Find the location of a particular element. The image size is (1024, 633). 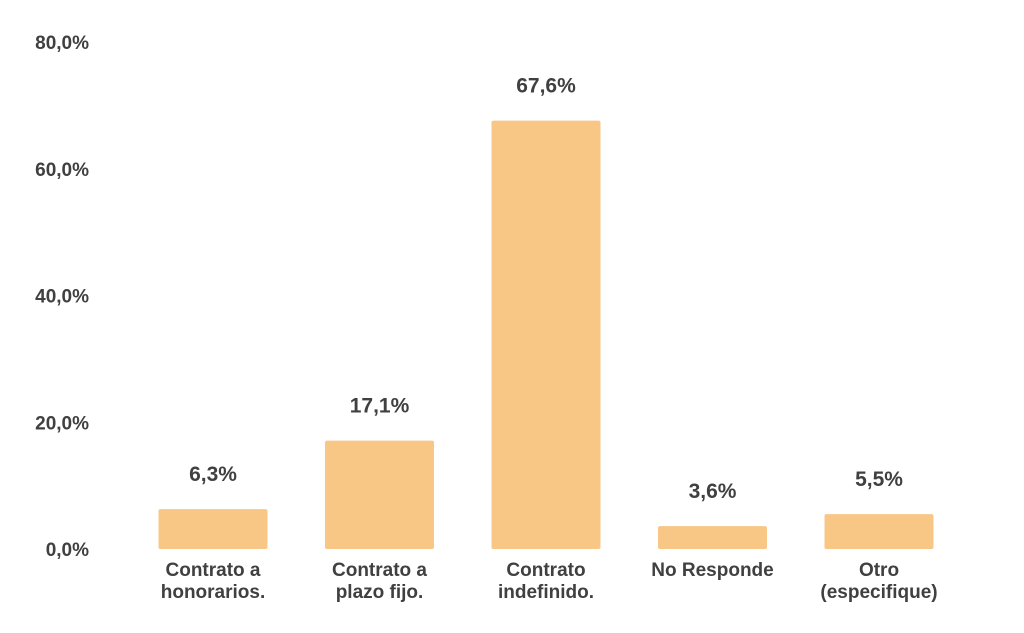

x-tick-label-line: honorarios. is located at coordinates (213, 592).